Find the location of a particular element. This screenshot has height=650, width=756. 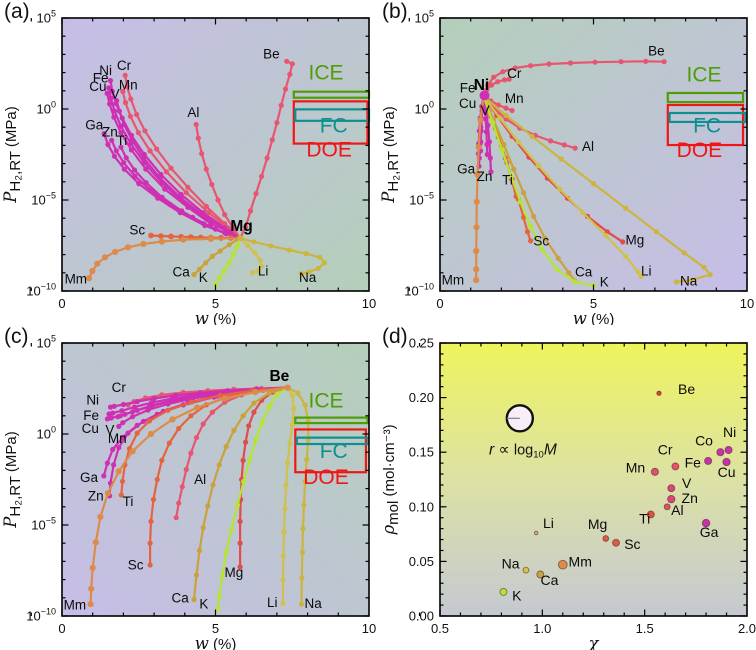

point-Cu is located at coordinates (726, 462).